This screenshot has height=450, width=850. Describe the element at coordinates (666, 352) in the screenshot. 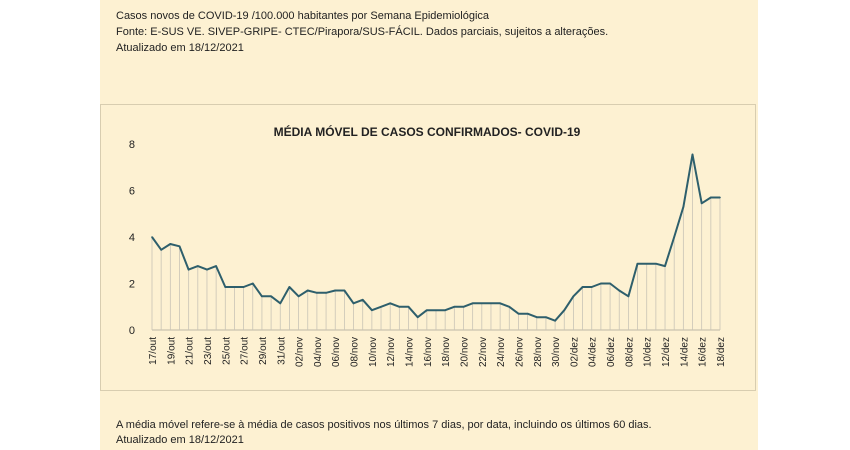

I see `x-tick-label: 12/dez` at that location.